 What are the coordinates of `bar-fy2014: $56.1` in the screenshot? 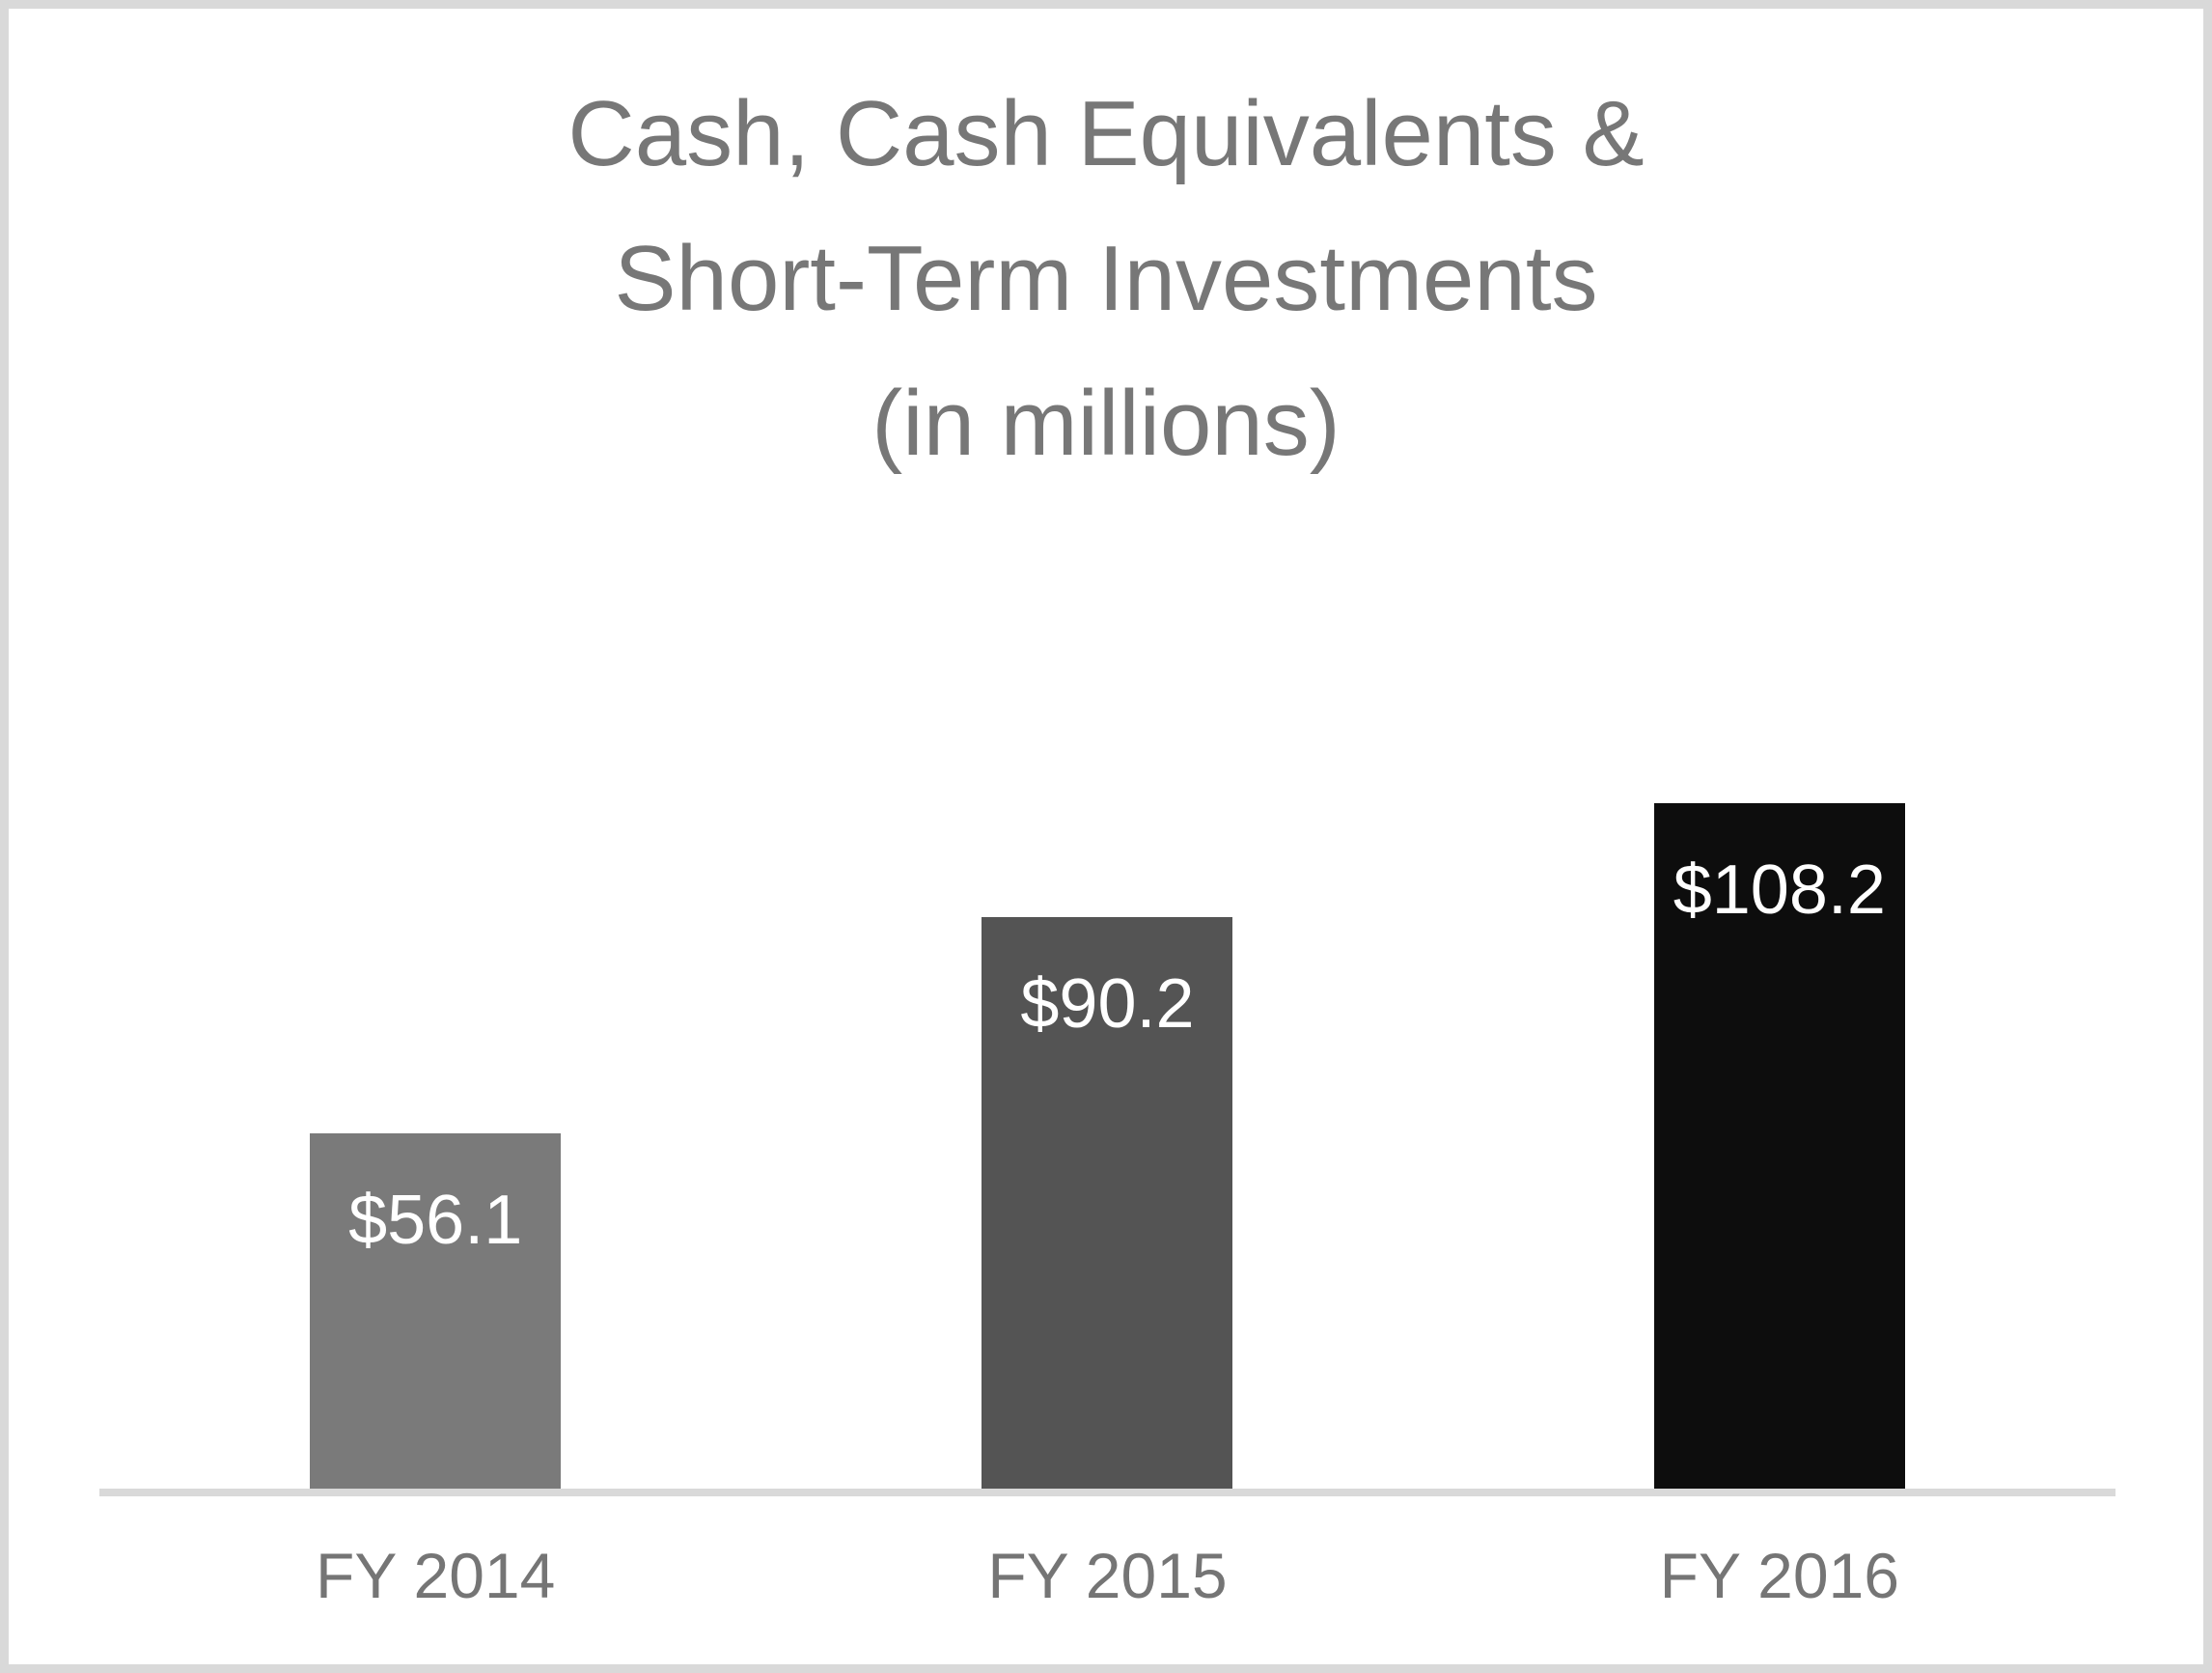 It's located at (436, 1311).